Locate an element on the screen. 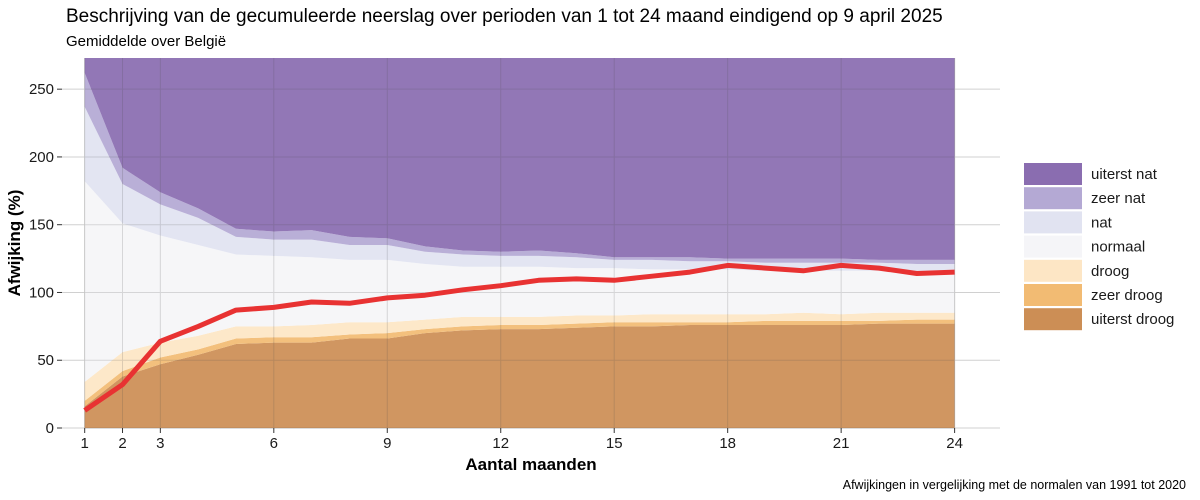 This screenshot has height=500, width=1200. x-axis-title: Aantal maanden is located at coordinates (530, 464).